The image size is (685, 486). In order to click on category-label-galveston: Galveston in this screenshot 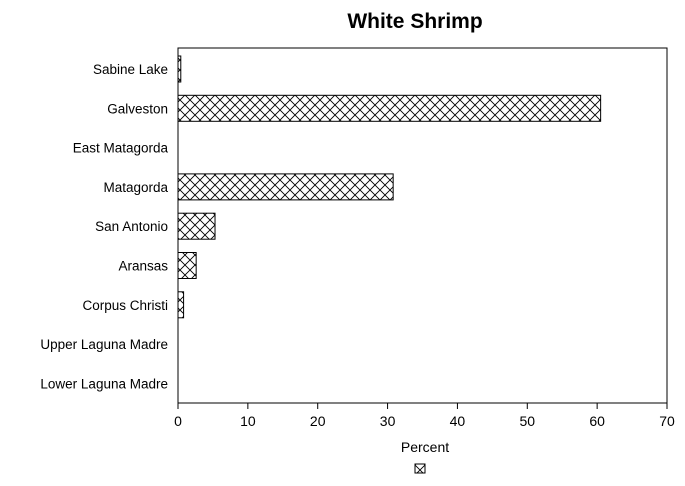, I will do `click(137, 108)`.